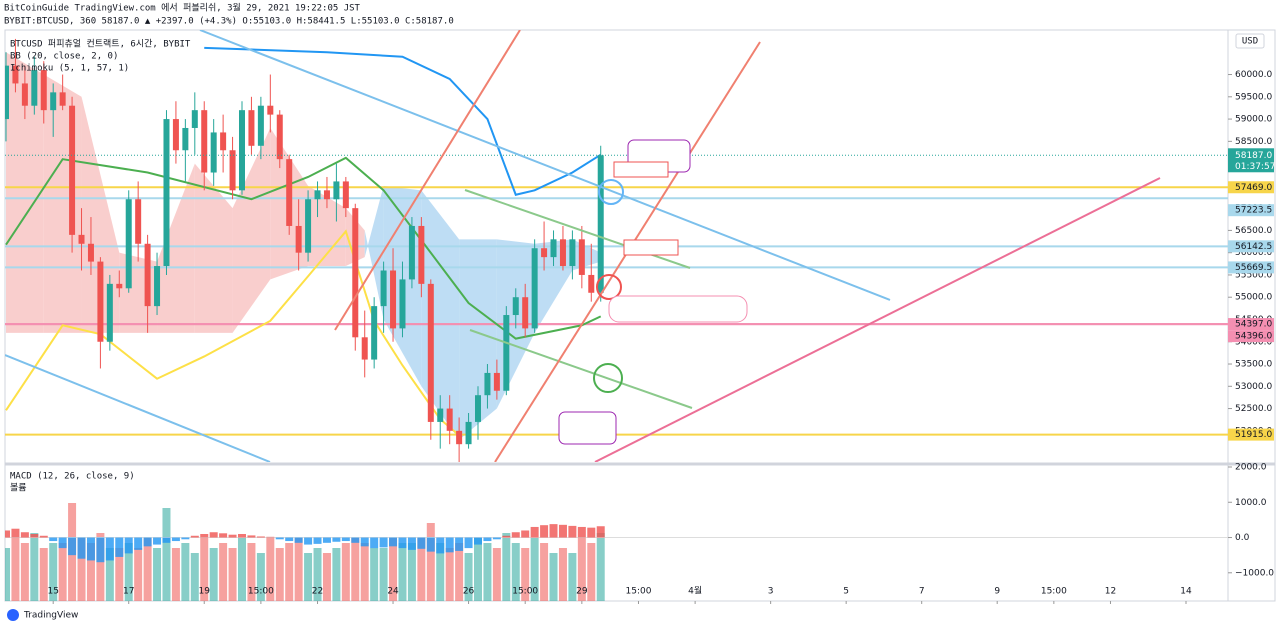 This screenshot has width=1280, height=628. Describe the element at coordinates (1253, 365) in the screenshot. I see `y-tick-label: 53500.0` at that location.